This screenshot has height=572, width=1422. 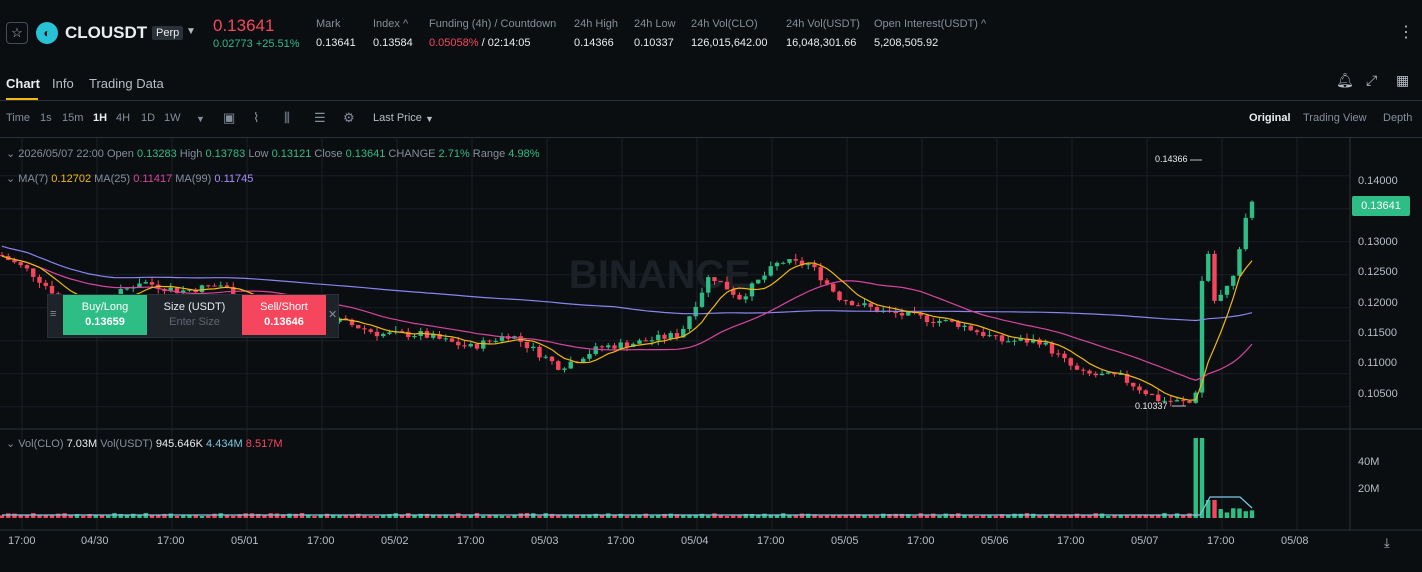 I want to click on interval-1s: 1s, so click(x=46, y=118).